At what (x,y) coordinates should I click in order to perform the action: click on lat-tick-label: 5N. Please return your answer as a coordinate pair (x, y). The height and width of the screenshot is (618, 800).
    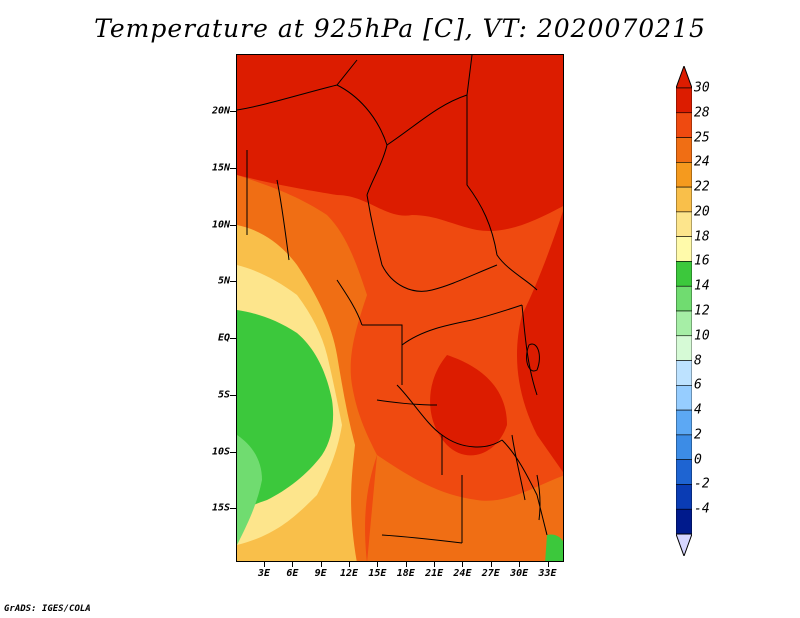
    Looking at the image, I should click on (223, 281).